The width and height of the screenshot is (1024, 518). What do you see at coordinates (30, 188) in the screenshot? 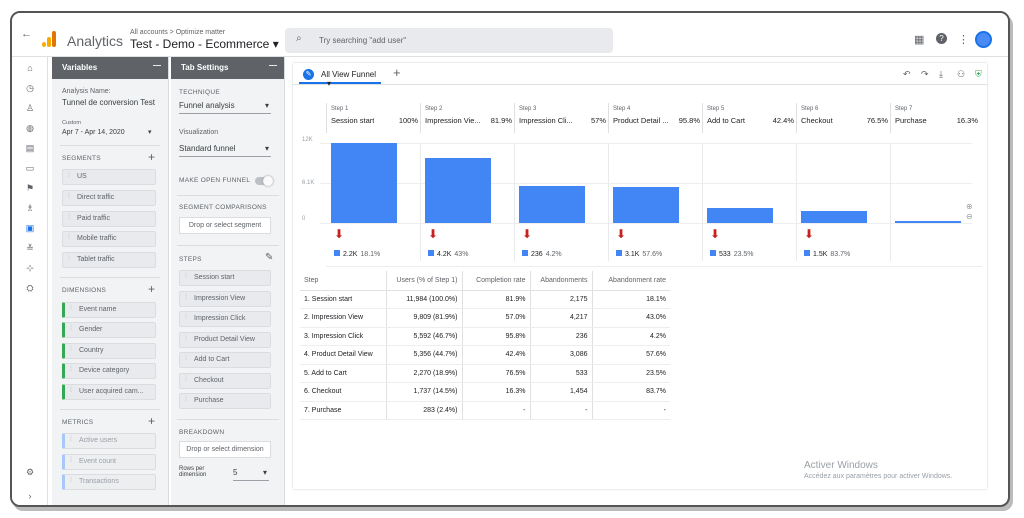
I see `flag-icon: ⚑` at bounding box center [30, 188].